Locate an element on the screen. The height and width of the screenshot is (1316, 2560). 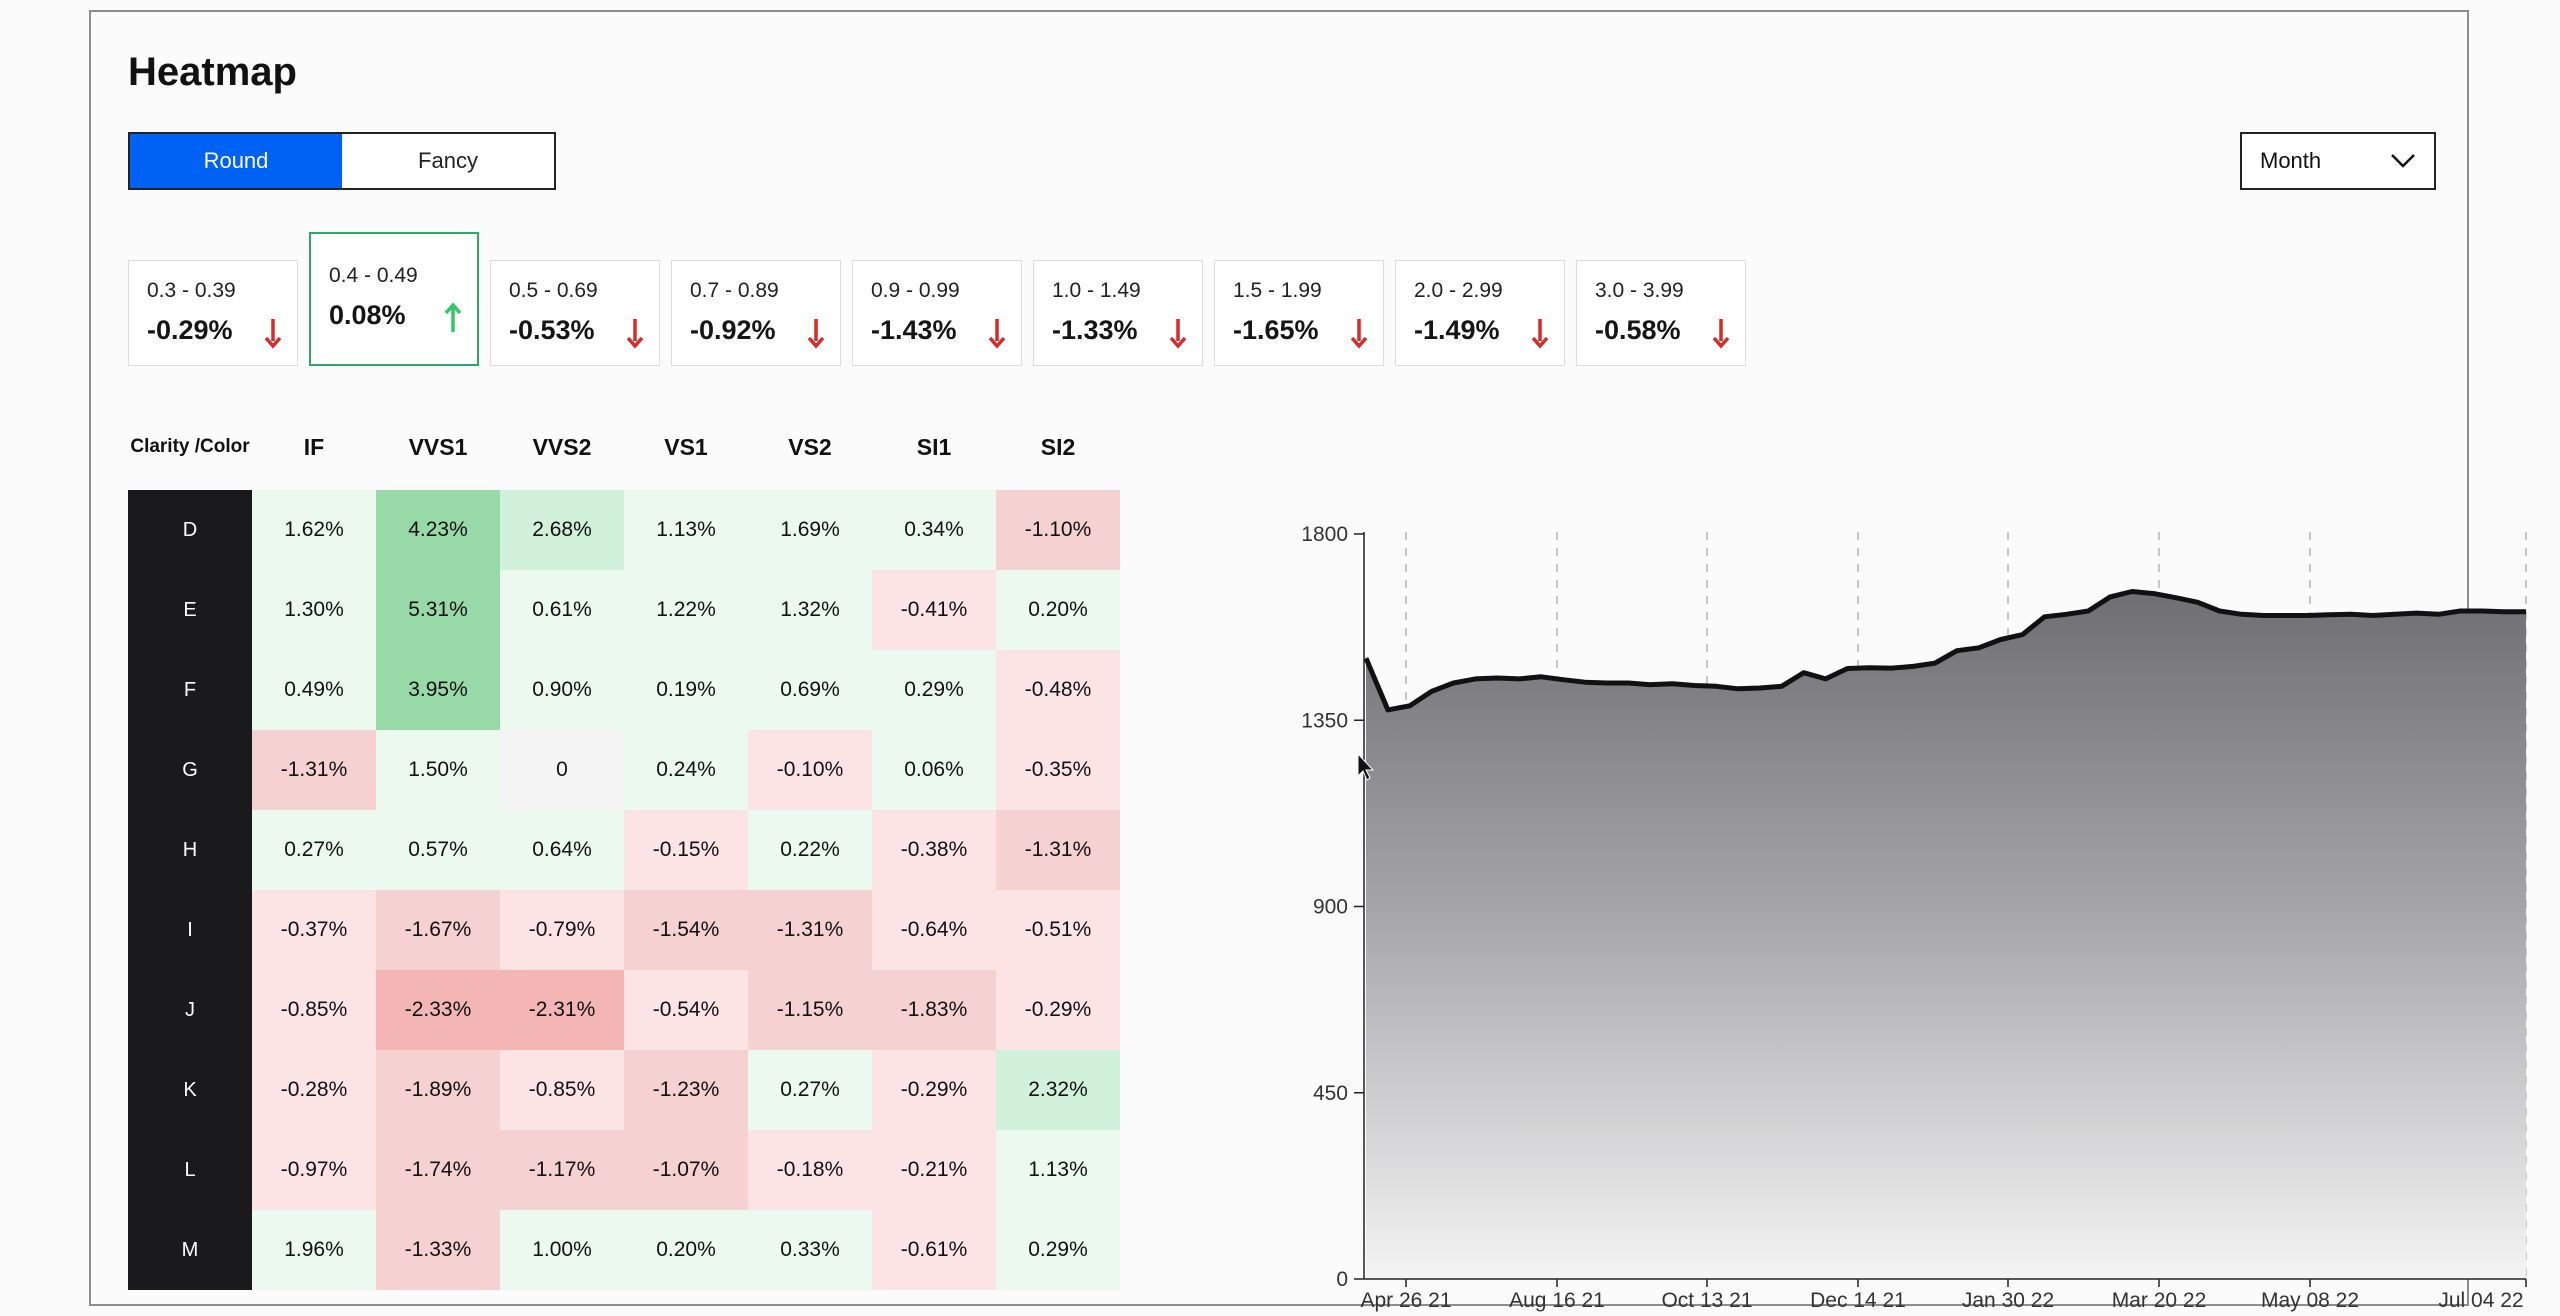
heatmap-cell: 0.24% is located at coordinates (686, 770).